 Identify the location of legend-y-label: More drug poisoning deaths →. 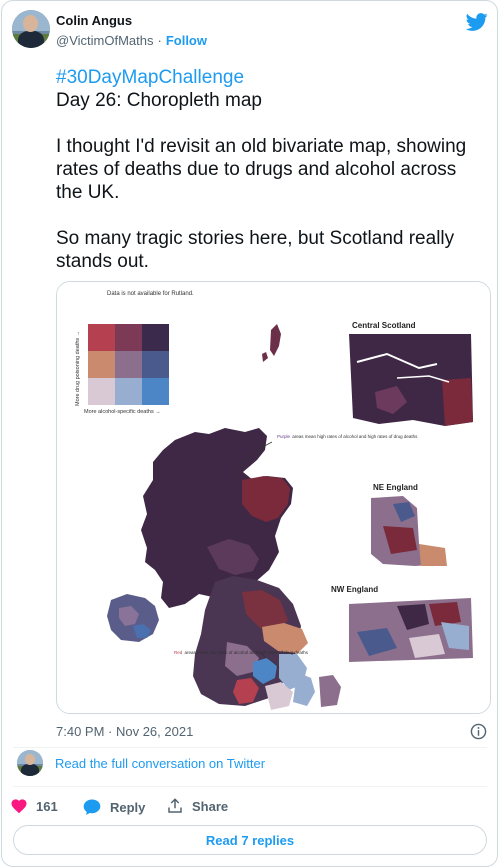
(78, 368).